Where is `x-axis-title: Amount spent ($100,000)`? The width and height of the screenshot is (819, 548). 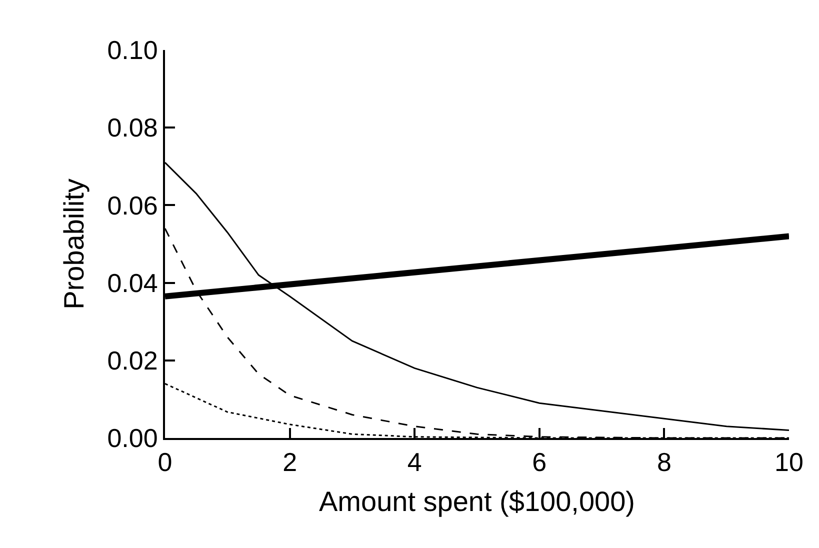 x-axis-title: Amount spent ($100,000) is located at coordinates (477, 501).